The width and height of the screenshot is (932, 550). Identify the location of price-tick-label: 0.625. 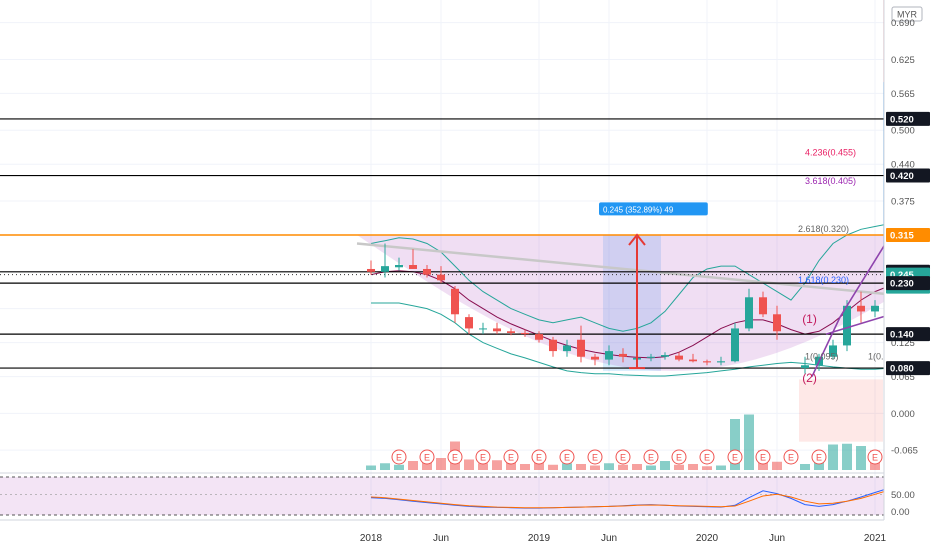
(903, 60).